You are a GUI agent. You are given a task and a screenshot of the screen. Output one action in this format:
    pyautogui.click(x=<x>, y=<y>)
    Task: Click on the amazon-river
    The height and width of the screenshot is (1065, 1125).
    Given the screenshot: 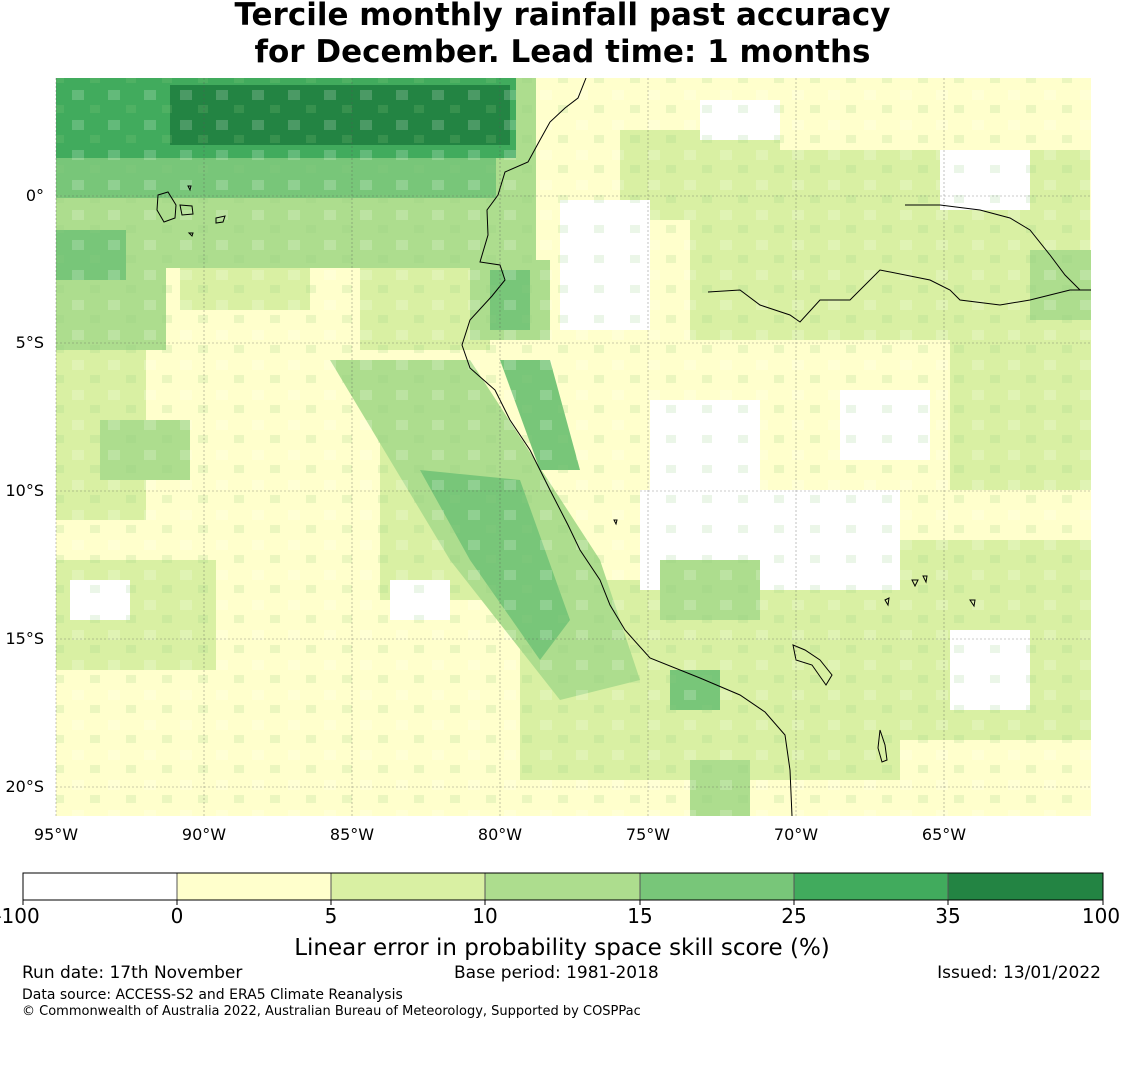 What is the action you would take?
    pyautogui.click(x=899, y=296)
    